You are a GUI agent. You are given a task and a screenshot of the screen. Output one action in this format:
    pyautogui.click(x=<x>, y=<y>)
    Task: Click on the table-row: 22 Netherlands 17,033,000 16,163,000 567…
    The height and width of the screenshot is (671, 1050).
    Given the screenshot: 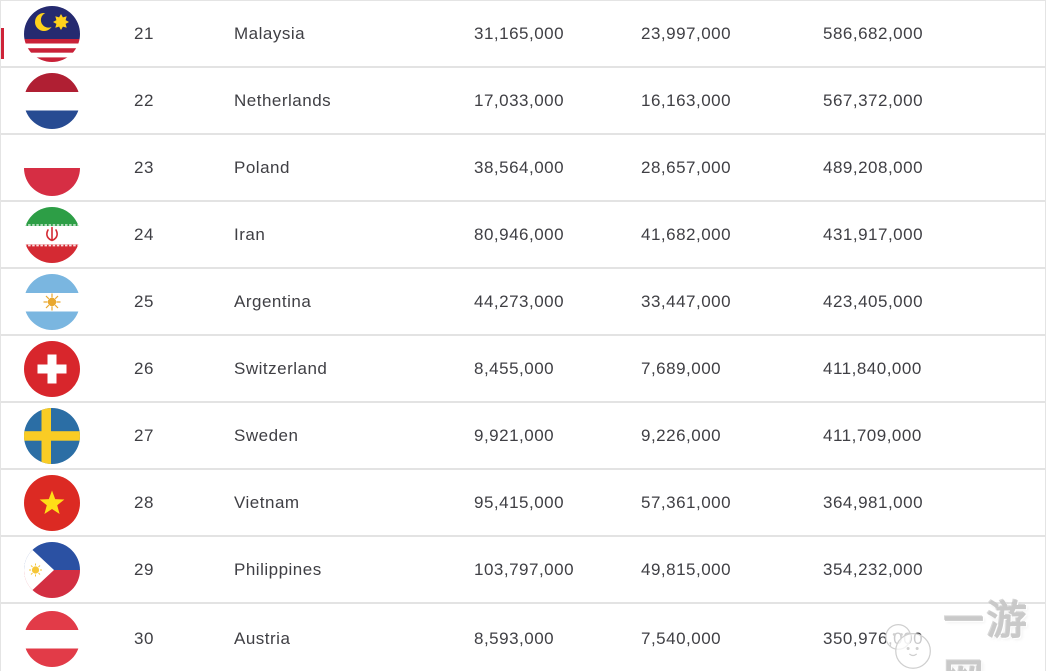 What is the action you would take?
    pyautogui.click(x=523, y=101)
    